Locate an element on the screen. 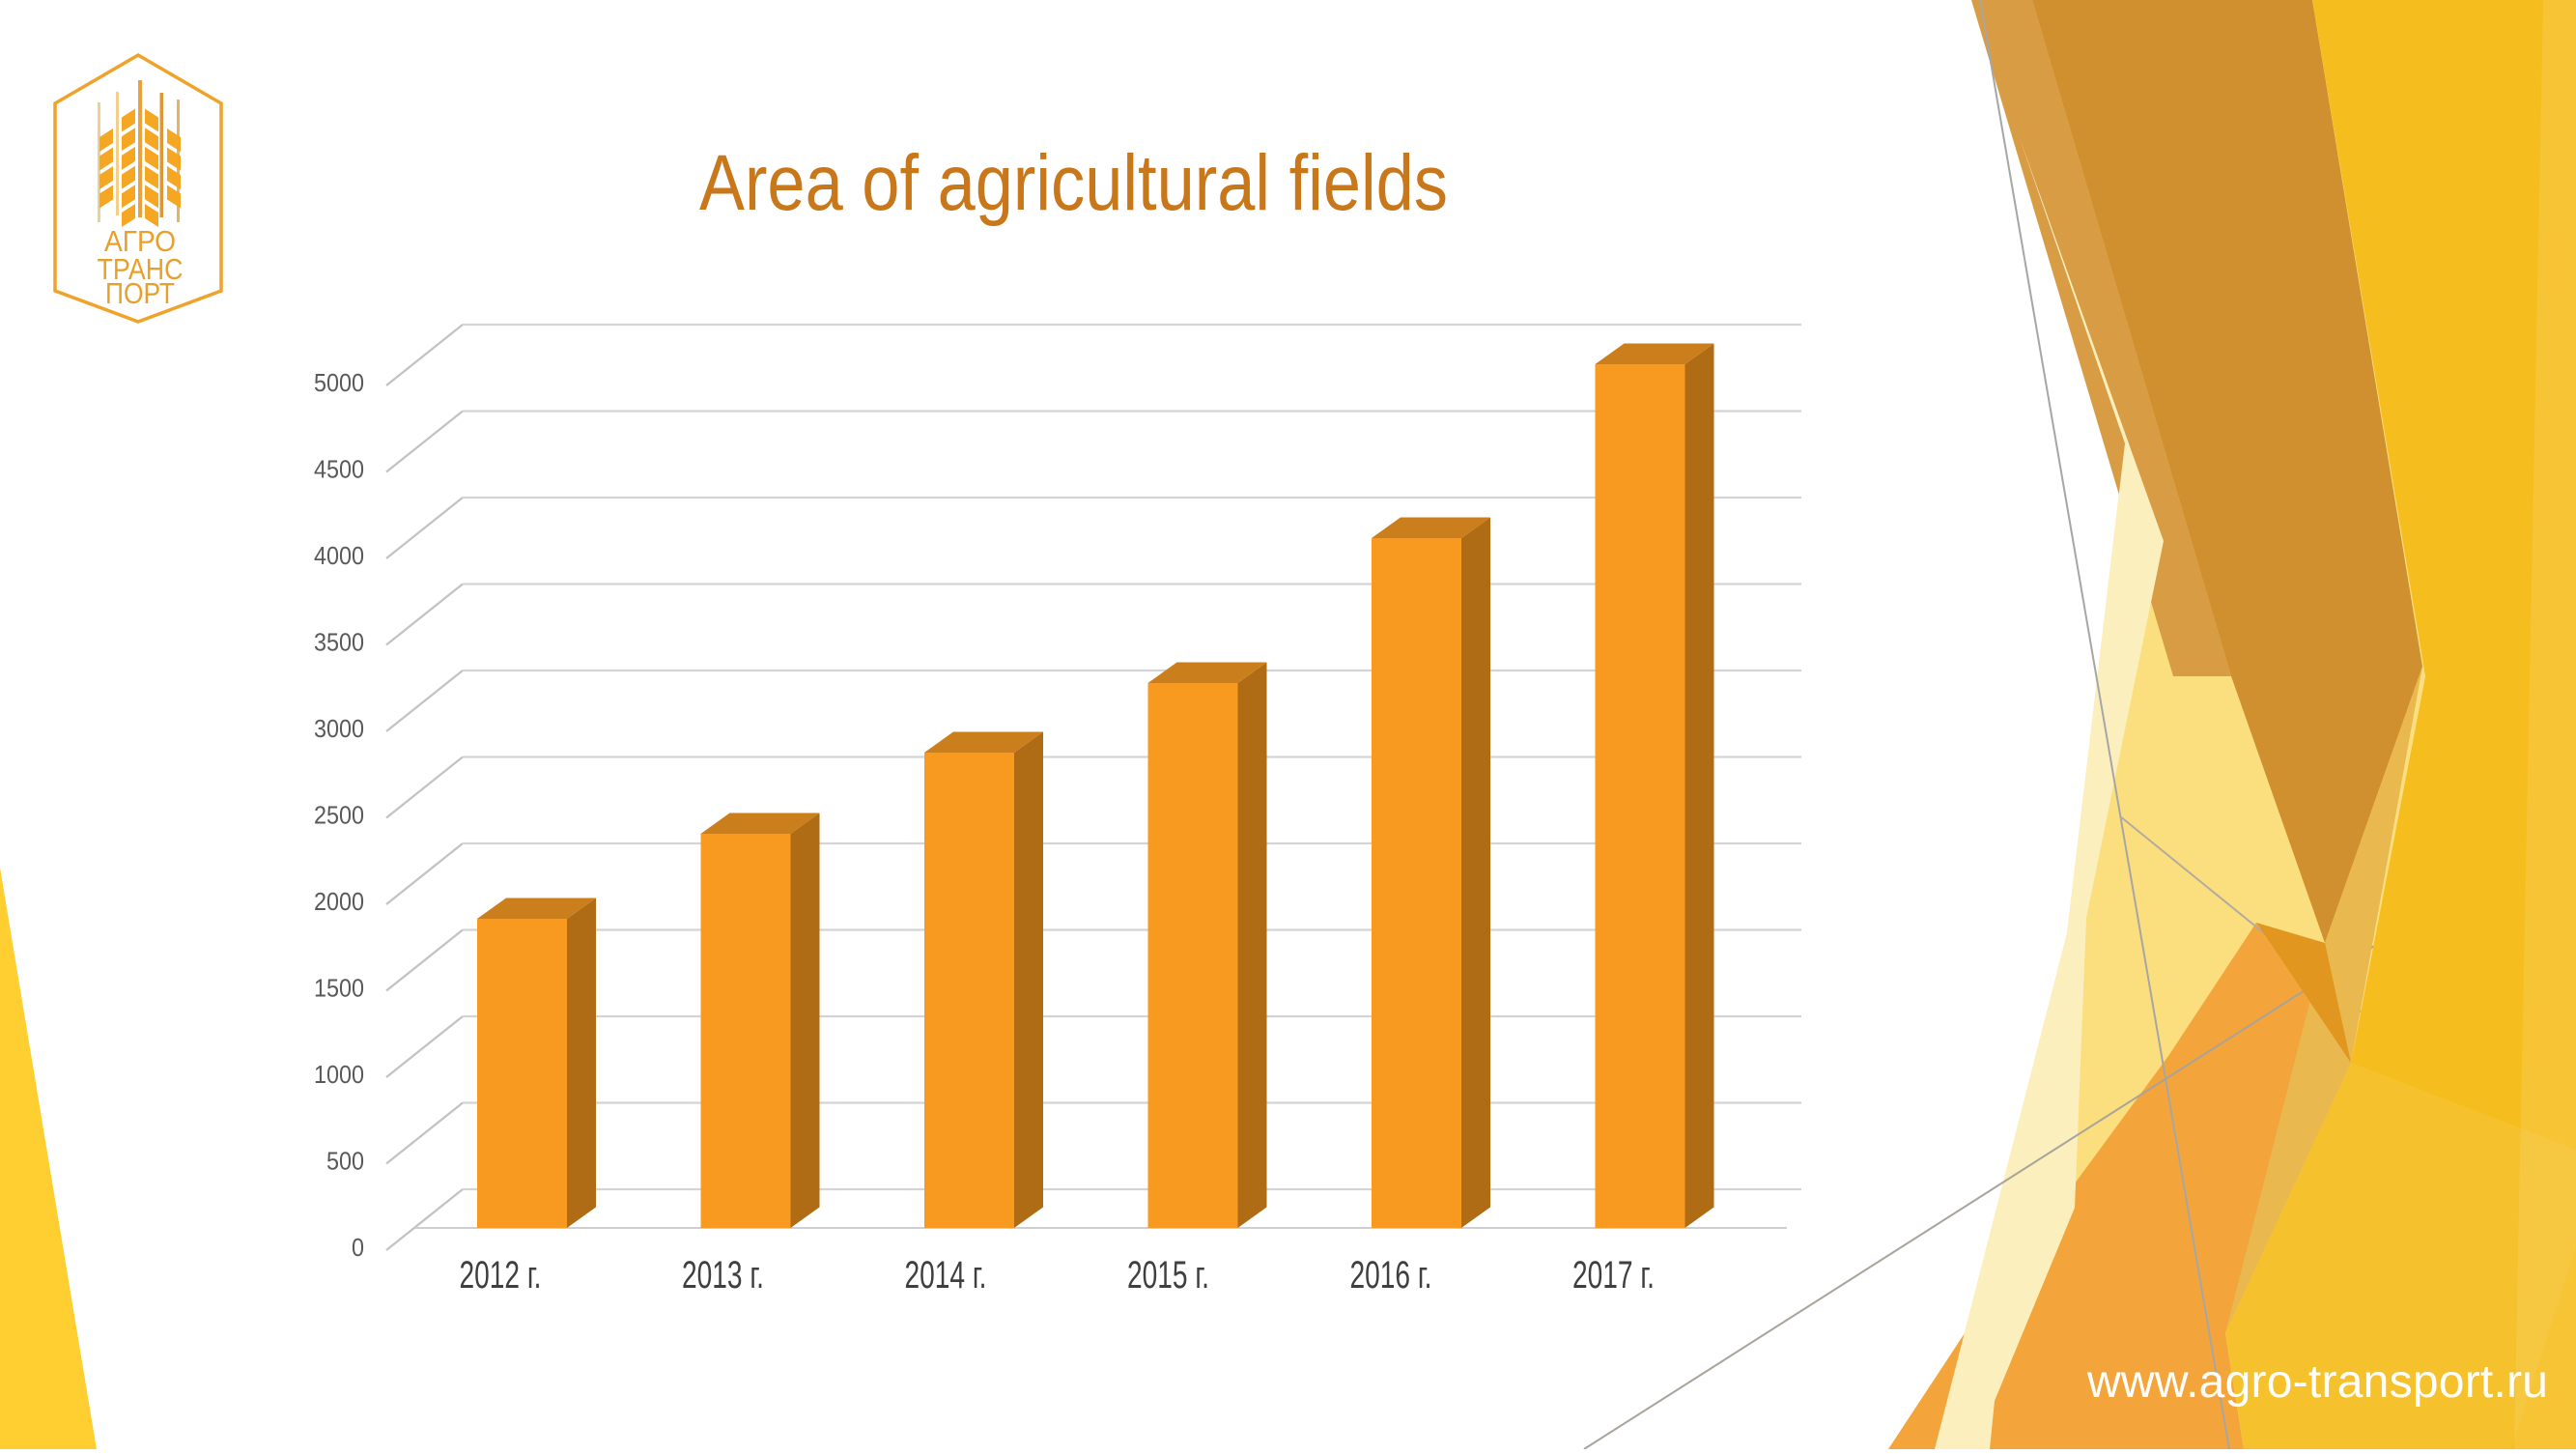 This screenshot has width=2576, height=1454. svg-text: 5000 is located at coordinates (339, 382).